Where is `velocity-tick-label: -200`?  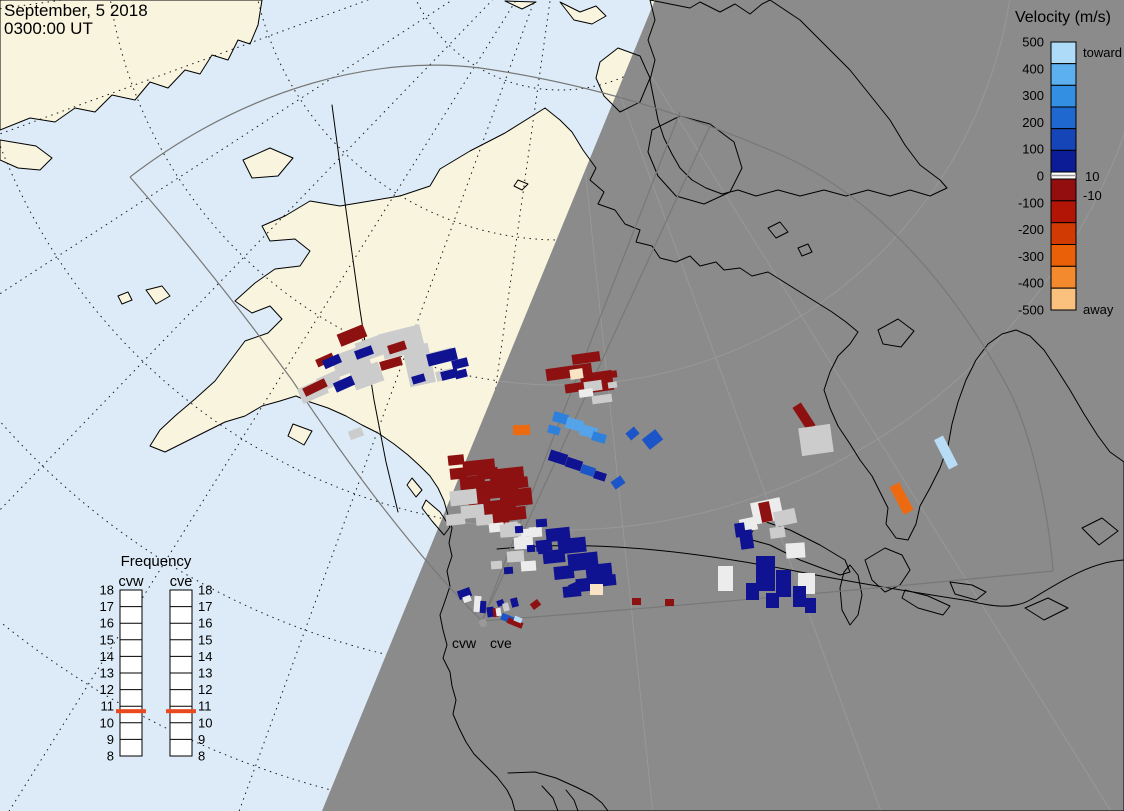
velocity-tick-label: -200 is located at coordinates (1031, 229).